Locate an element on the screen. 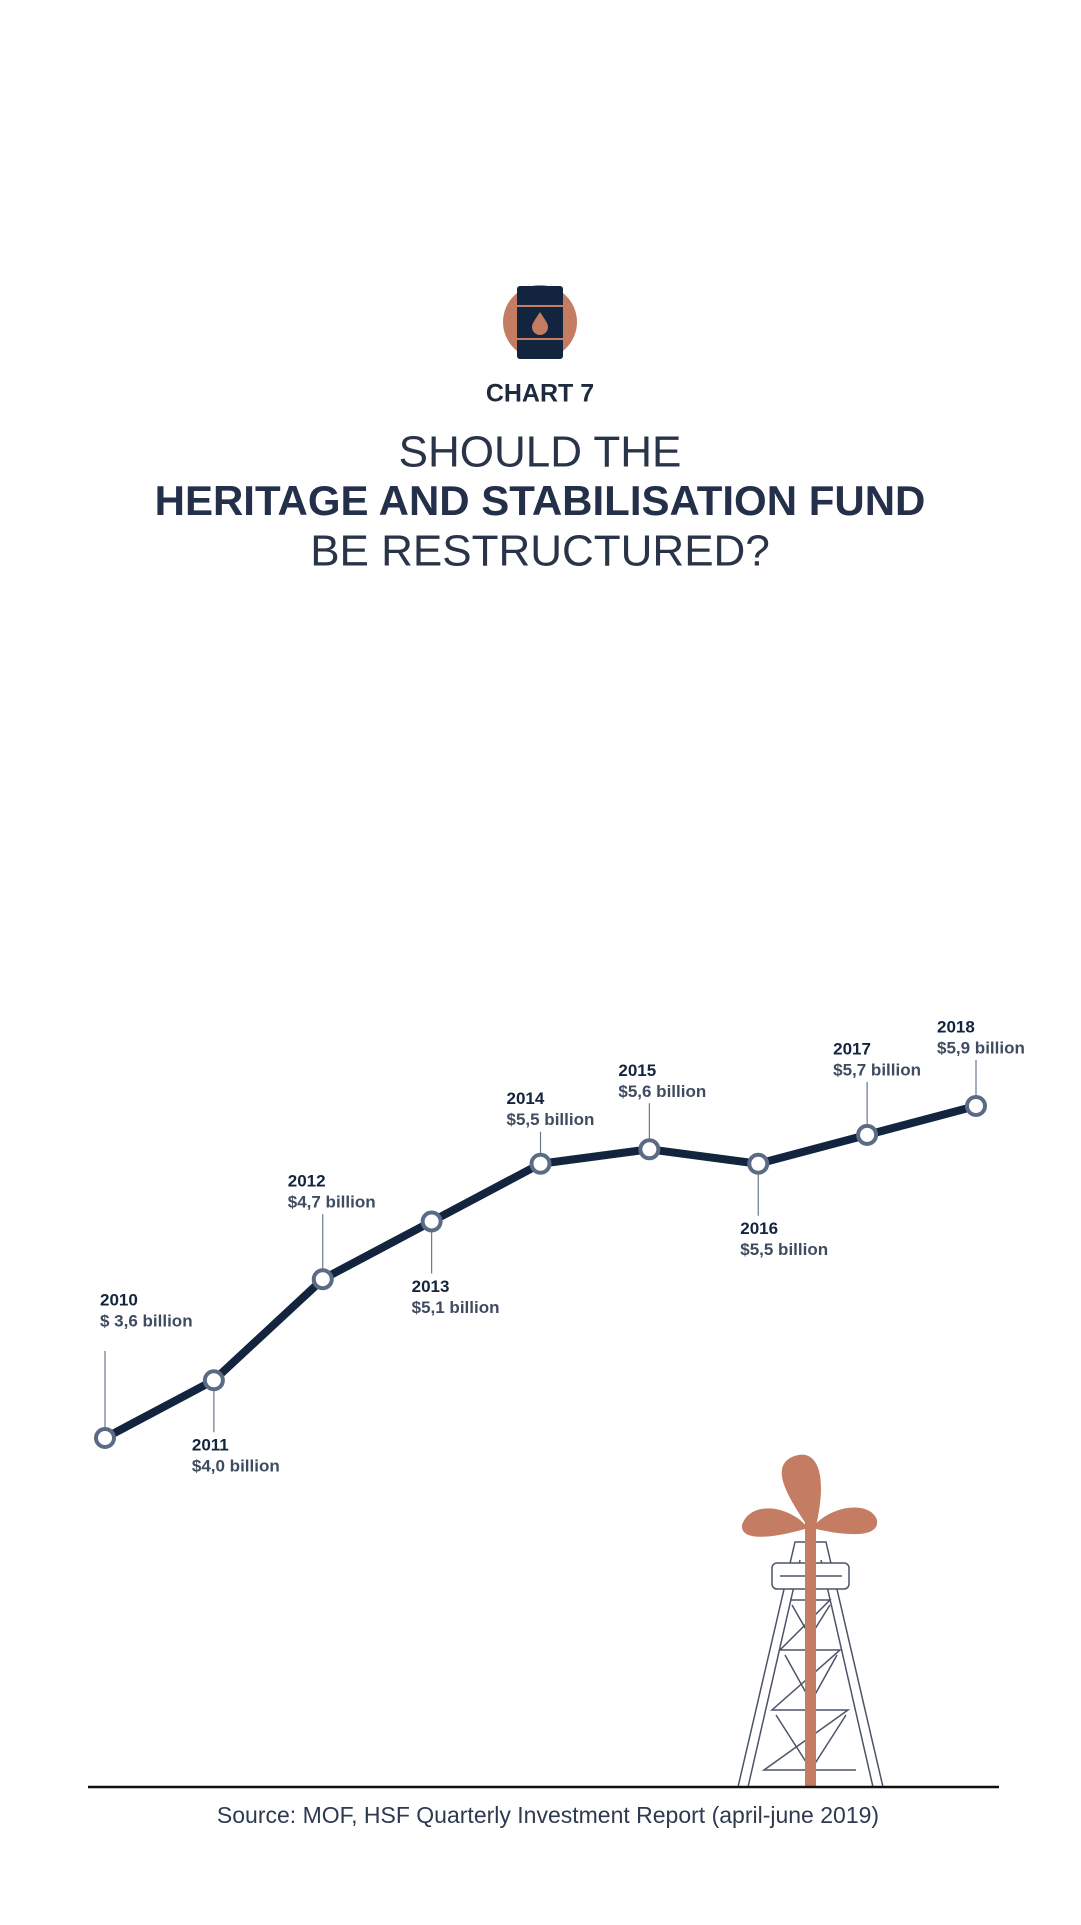  title-line: BE RESTRUCTURED? is located at coordinates (540, 551).